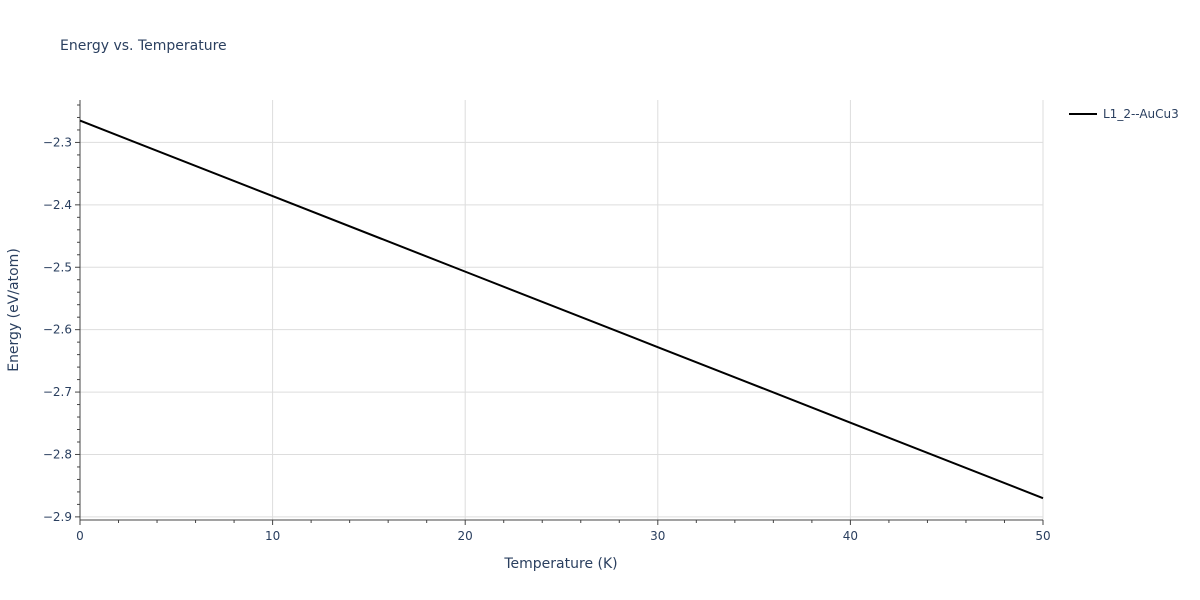 The height and width of the screenshot is (600, 1200). What do you see at coordinates (57, 517) in the screenshot?
I see `y-tick-label: −2.9` at bounding box center [57, 517].